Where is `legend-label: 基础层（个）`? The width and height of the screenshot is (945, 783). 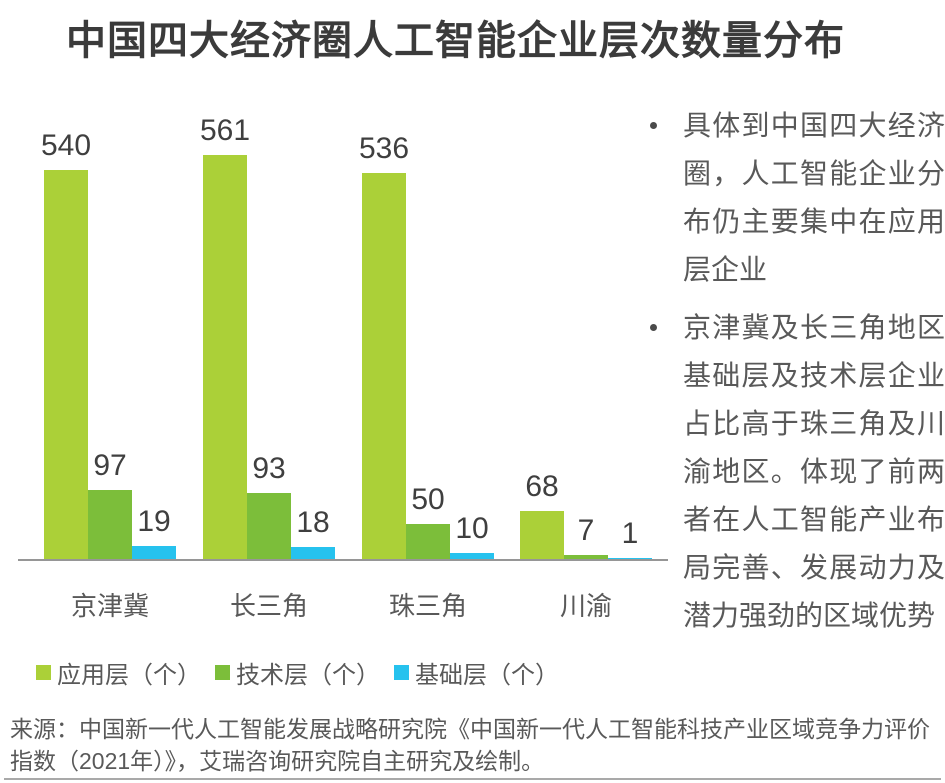
legend-label: 基础层（个） is located at coordinates (487, 675).